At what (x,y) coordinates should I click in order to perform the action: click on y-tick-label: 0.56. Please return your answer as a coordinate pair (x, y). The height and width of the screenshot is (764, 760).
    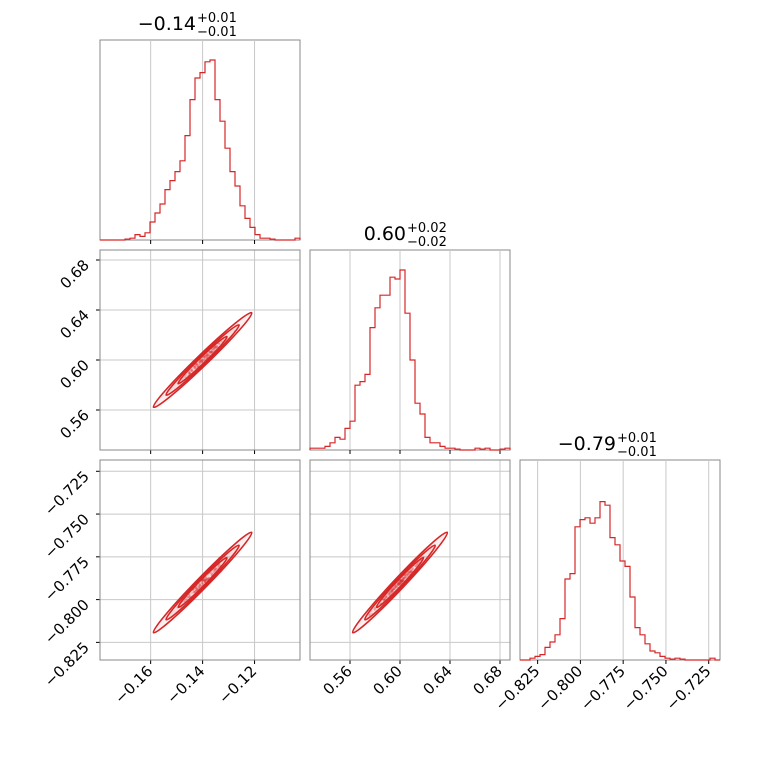
    Looking at the image, I should click on (74, 424).